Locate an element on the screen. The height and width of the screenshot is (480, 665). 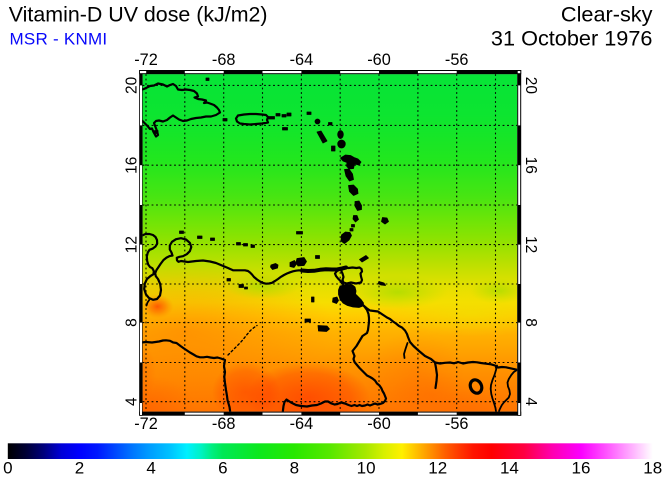
svg-text: Clear-sky is located at coordinates (607, 14).